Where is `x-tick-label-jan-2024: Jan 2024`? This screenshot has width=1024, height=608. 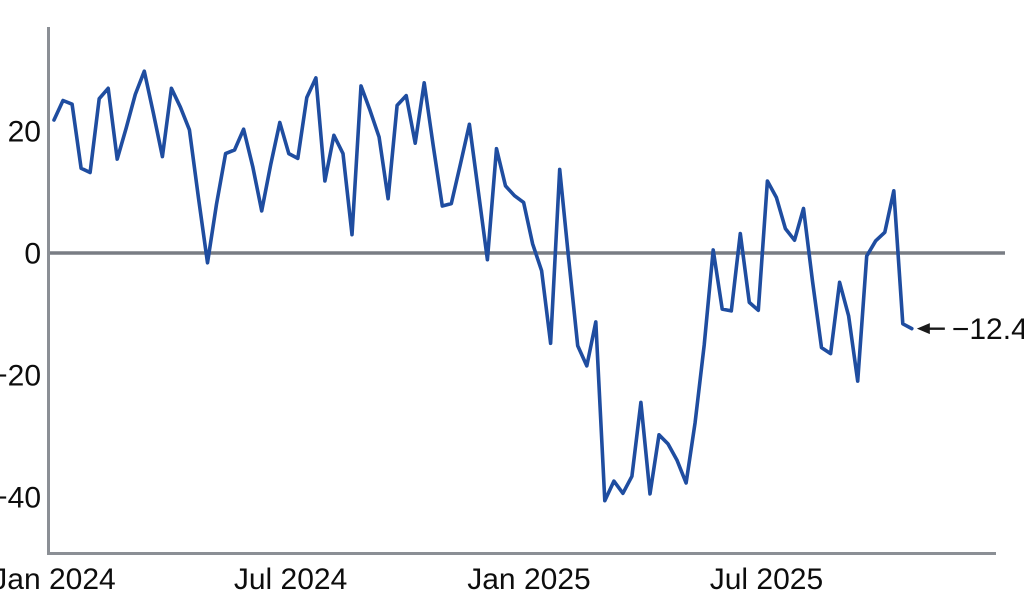
x-tick-label-jan-2024: Jan 2024 is located at coordinates (58, 579).